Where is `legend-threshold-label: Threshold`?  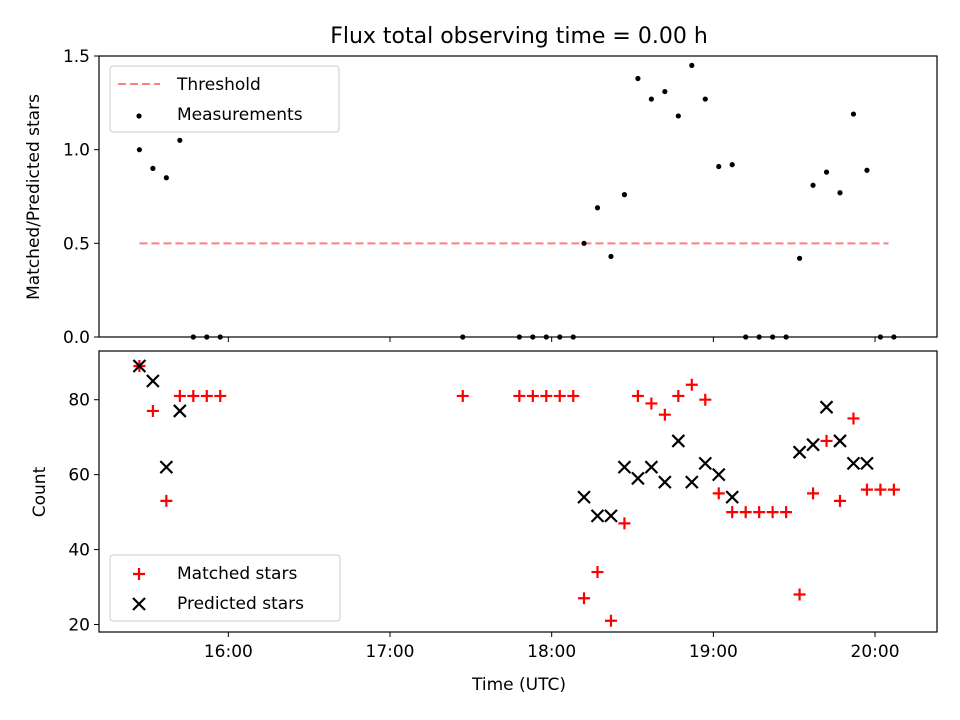 legend-threshold-label: Threshold is located at coordinates (218, 85).